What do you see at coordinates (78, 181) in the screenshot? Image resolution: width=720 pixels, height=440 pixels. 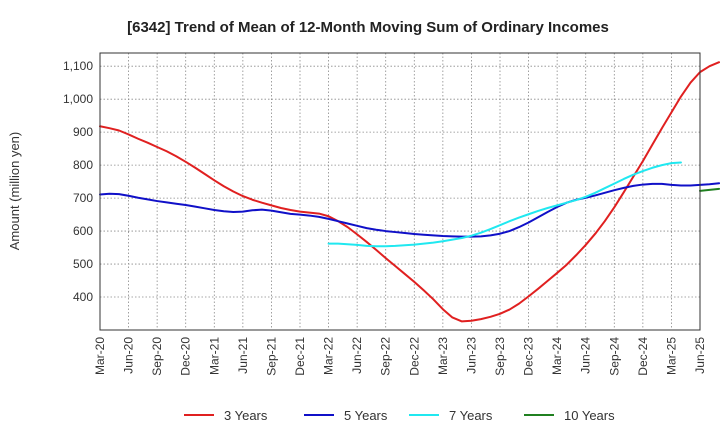 I see `y-axis-ticks: 400 500 600 700 800 900 1,000 1,100` at bounding box center [78, 181].